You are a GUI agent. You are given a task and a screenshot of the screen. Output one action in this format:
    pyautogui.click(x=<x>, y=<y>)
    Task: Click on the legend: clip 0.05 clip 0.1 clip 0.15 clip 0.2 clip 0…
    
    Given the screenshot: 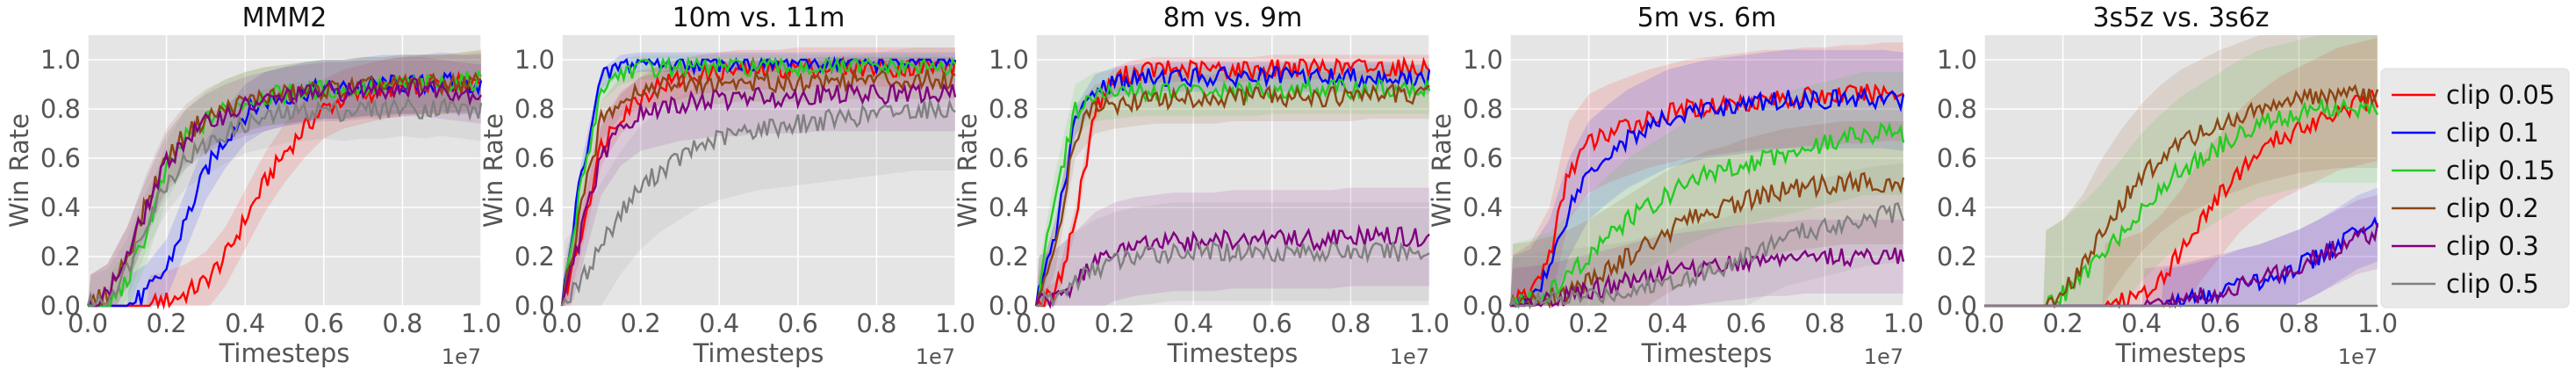 What is the action you would take?
    pyautogui.click(x=2475, y=188)
    